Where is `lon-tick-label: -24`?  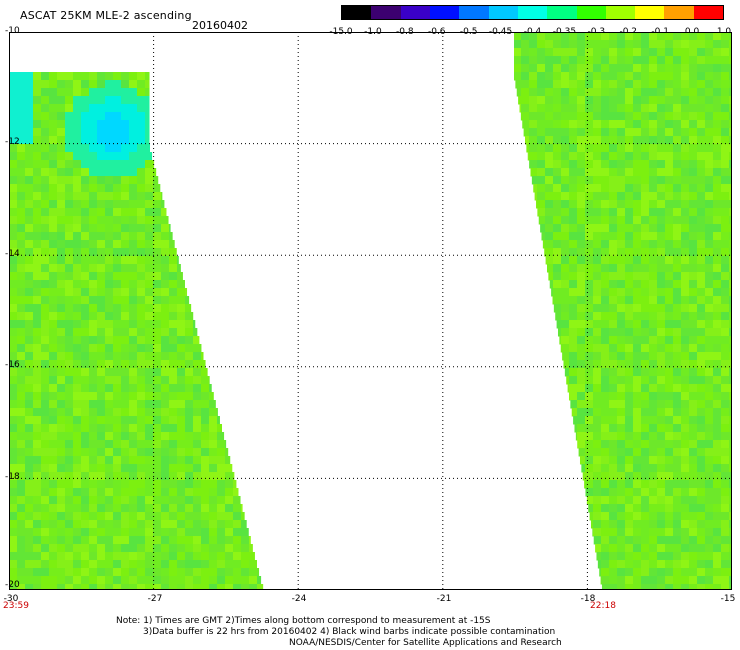
lon-tick-label: -24 is located at coordinates (299, 599).